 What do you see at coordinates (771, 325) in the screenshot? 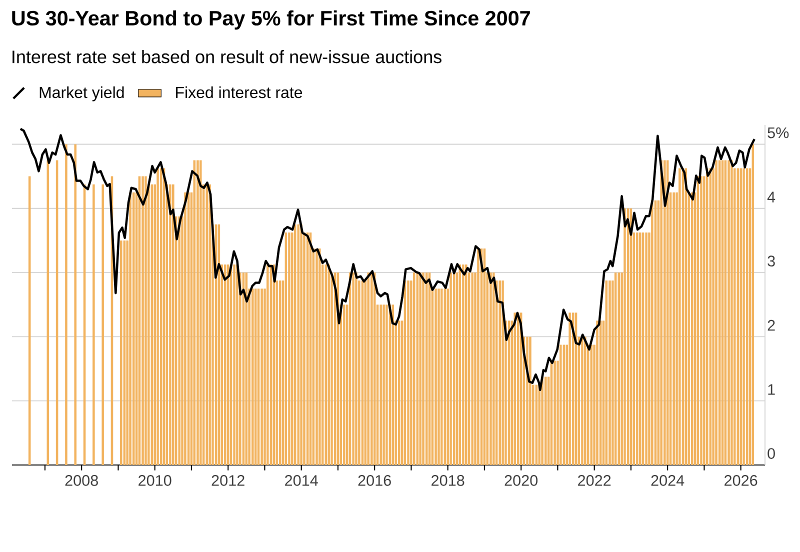
I see `y-tick-label: 2` at bounding box center [771, 325].